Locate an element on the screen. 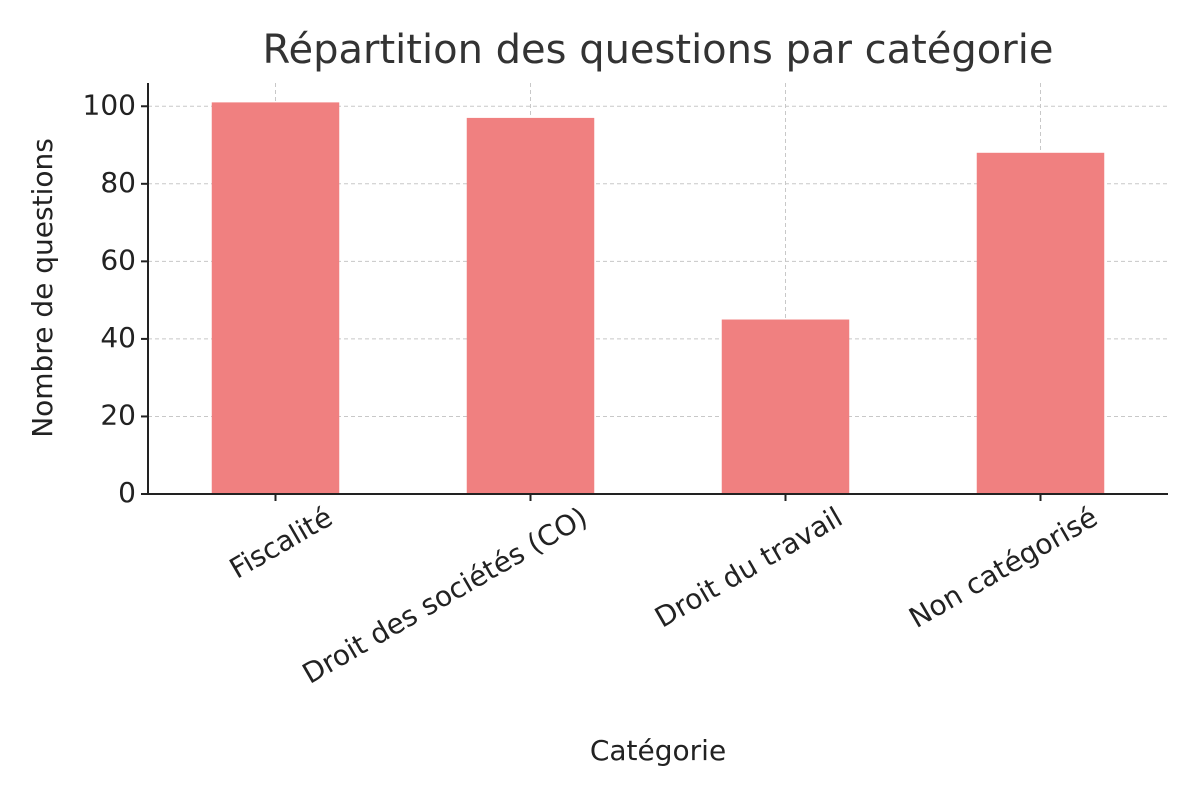 The height and width of the screenshot is (800, 1200). y-tick-label: 40 is located at coordinates (118, 337).